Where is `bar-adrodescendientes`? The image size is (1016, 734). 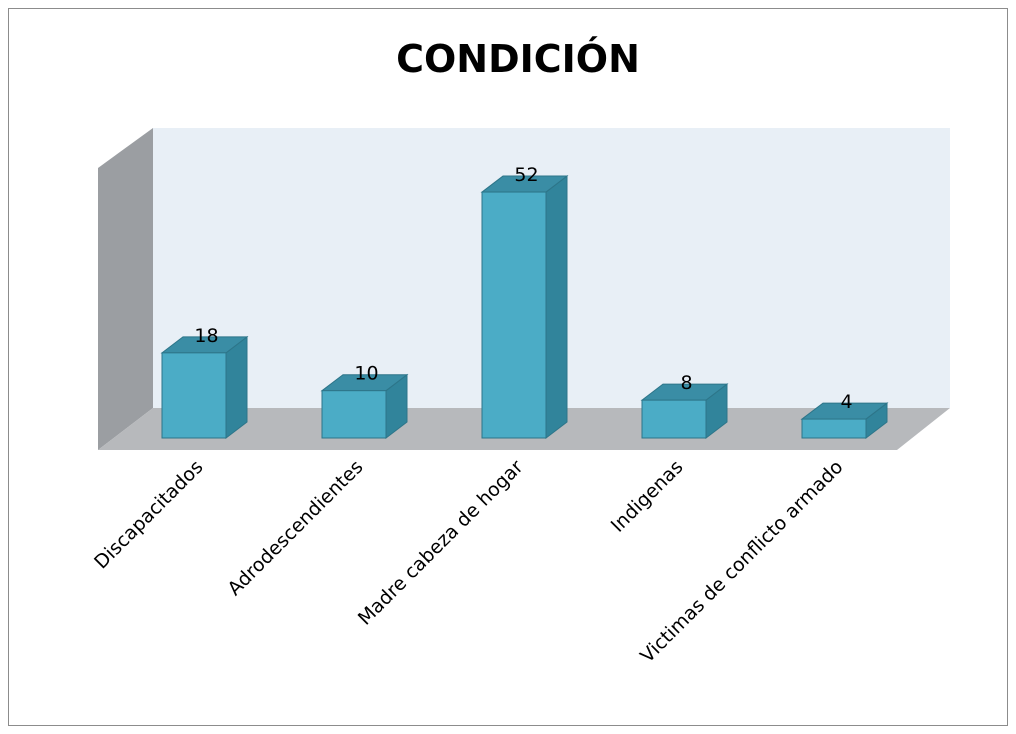
bar-adrodescendientes is located at coordinates (364, 406).